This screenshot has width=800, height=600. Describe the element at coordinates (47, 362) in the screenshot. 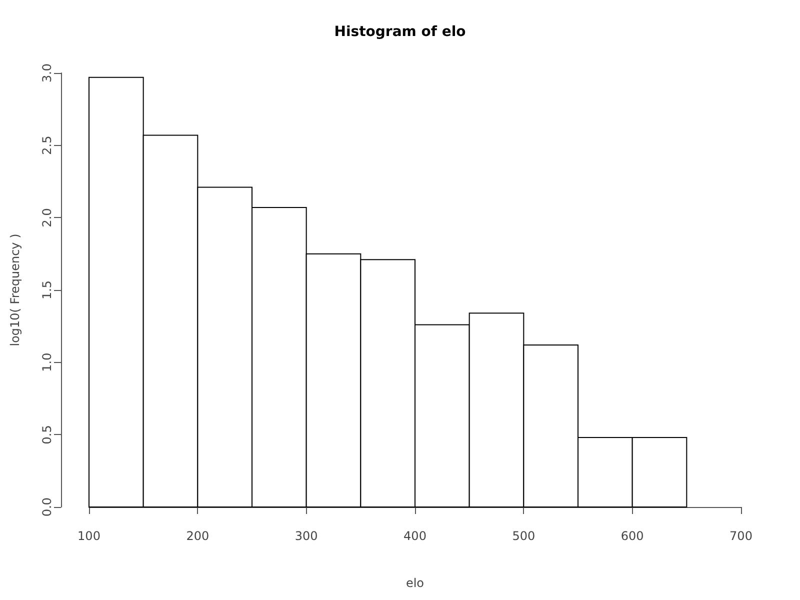

I see `y-tick-label: 1.0` at that location.